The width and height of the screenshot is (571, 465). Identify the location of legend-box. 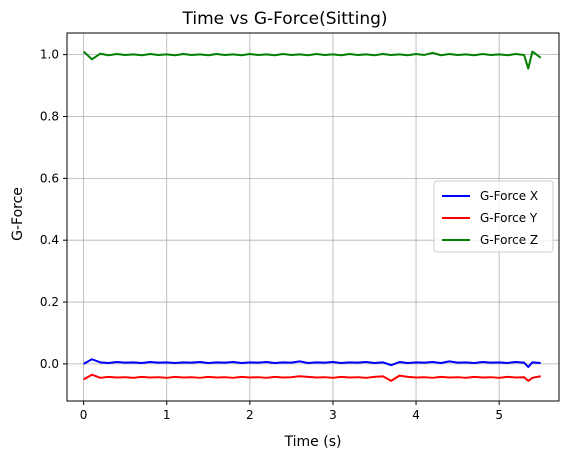
(493, 216).